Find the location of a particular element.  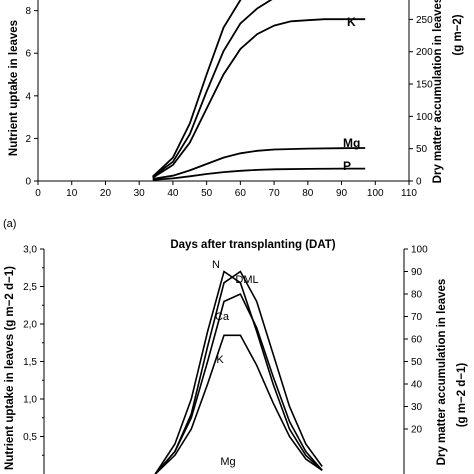

panel-a-y-tick-label-right: 0 is located at coordinates (419, 182).